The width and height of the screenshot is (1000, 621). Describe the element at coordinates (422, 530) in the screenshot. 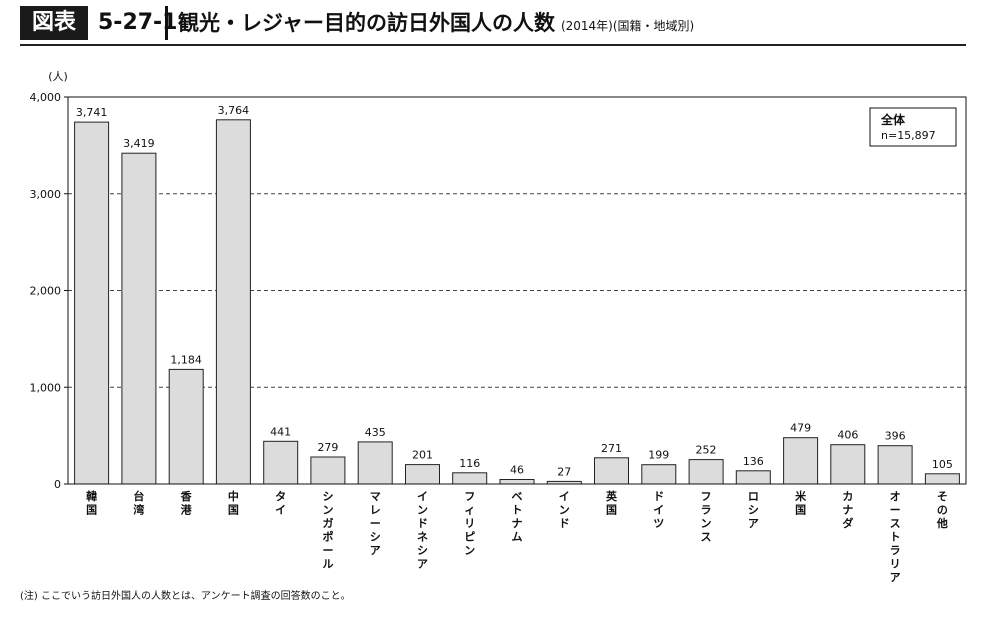

I see `category-label: インドネシア` at that location.